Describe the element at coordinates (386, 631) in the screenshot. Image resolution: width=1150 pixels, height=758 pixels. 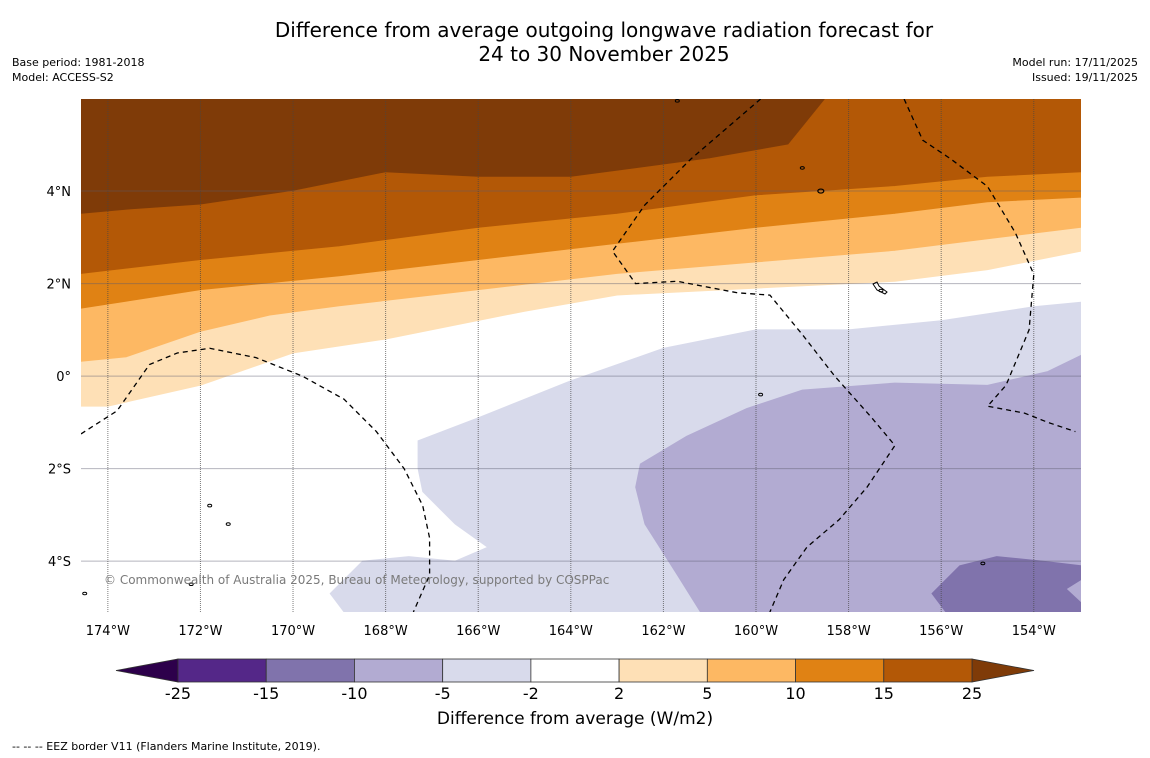
I see `lon-tick-label: 168°W` at that location.